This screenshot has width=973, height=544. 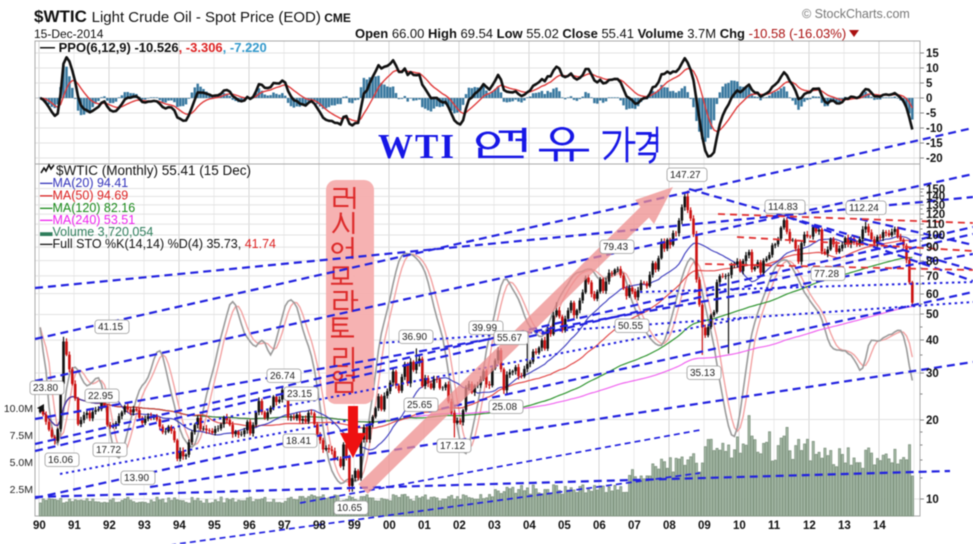 What do you see at coordinates (932, 277) in the screenshot?
I see `svg-text: 70` at bounding box center [932, 277].